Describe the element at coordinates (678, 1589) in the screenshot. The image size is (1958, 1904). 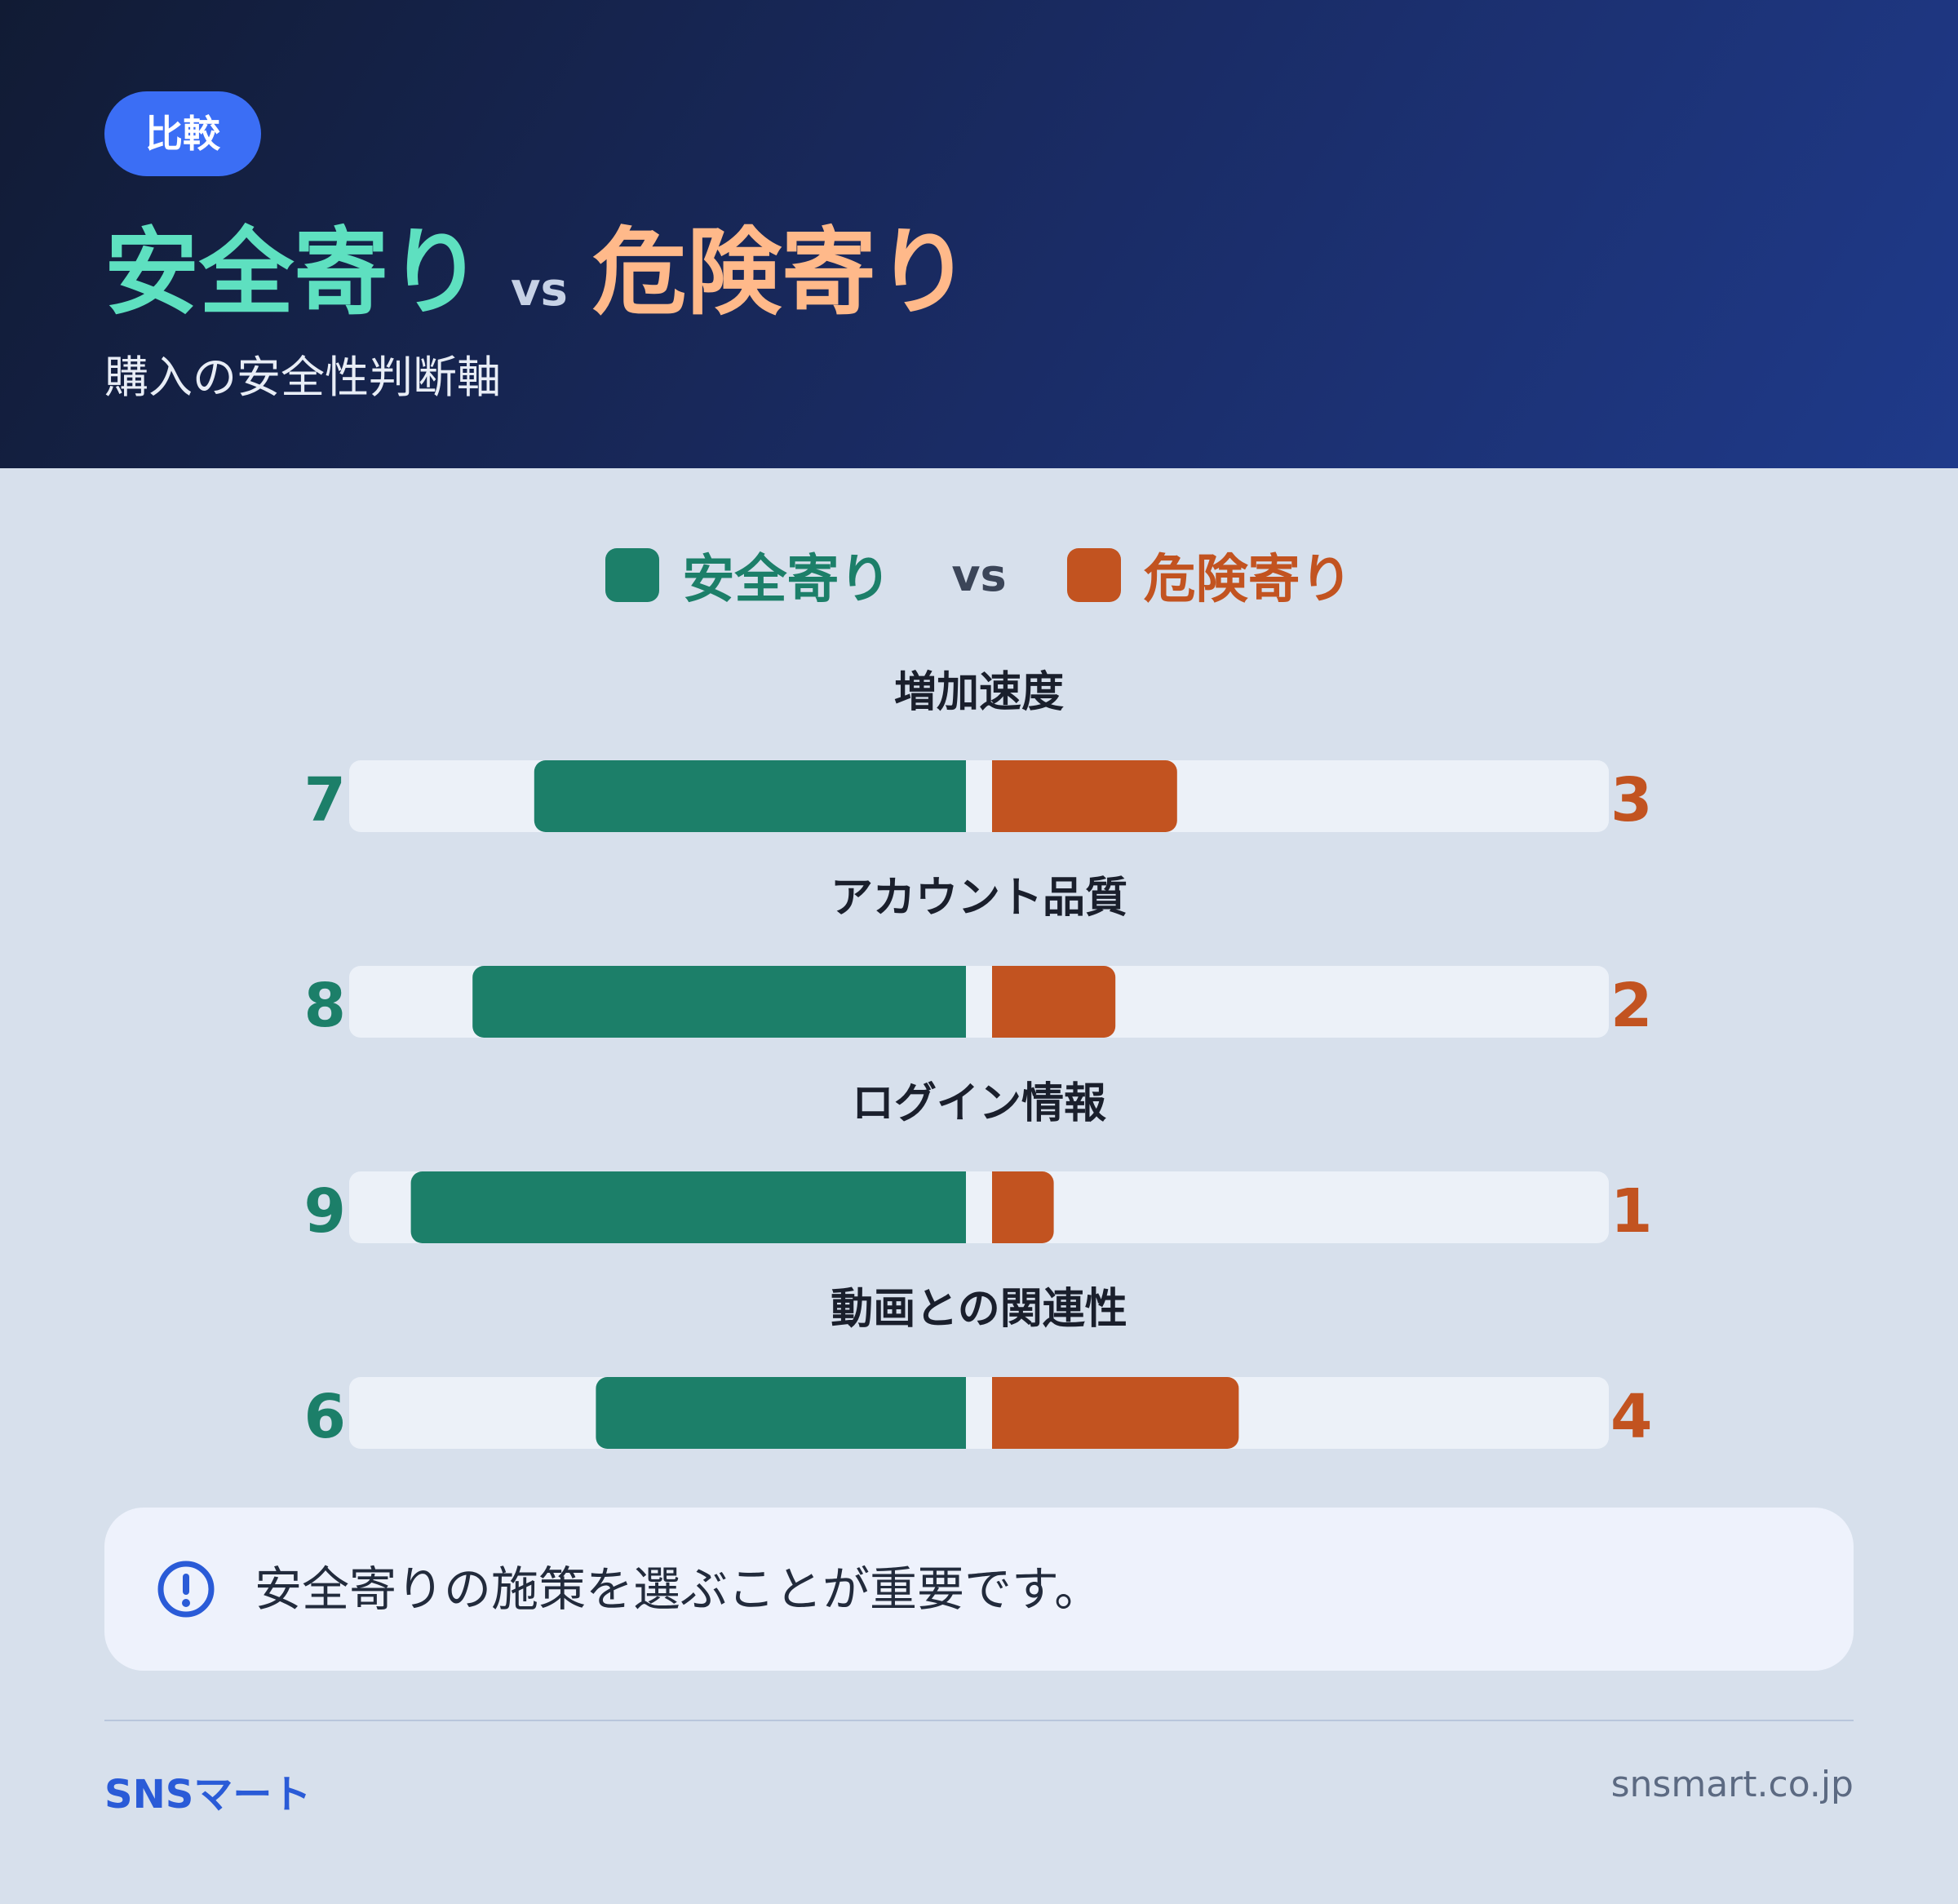
I see `note-text: 安全寄りの施策を選ぶことが重要です。` at that location.